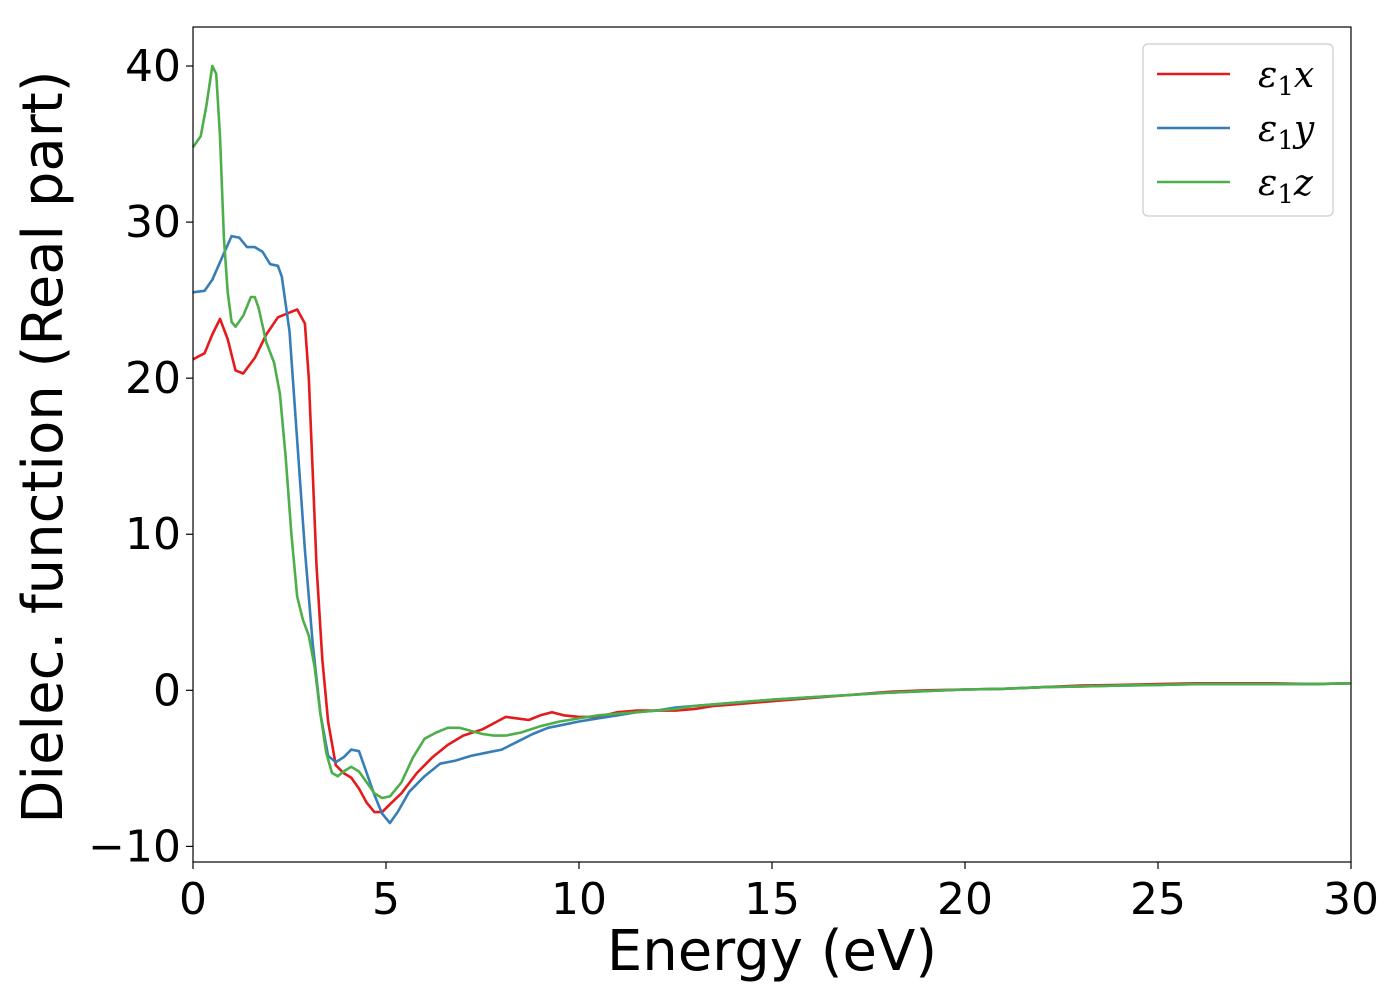 Image resolution: width=1400 pixels, height=1000 pixels. What do you see at coordinates (153, 222) in the screenshot?
I see `y-tick-label: 30` at bounding box center [153, 222].